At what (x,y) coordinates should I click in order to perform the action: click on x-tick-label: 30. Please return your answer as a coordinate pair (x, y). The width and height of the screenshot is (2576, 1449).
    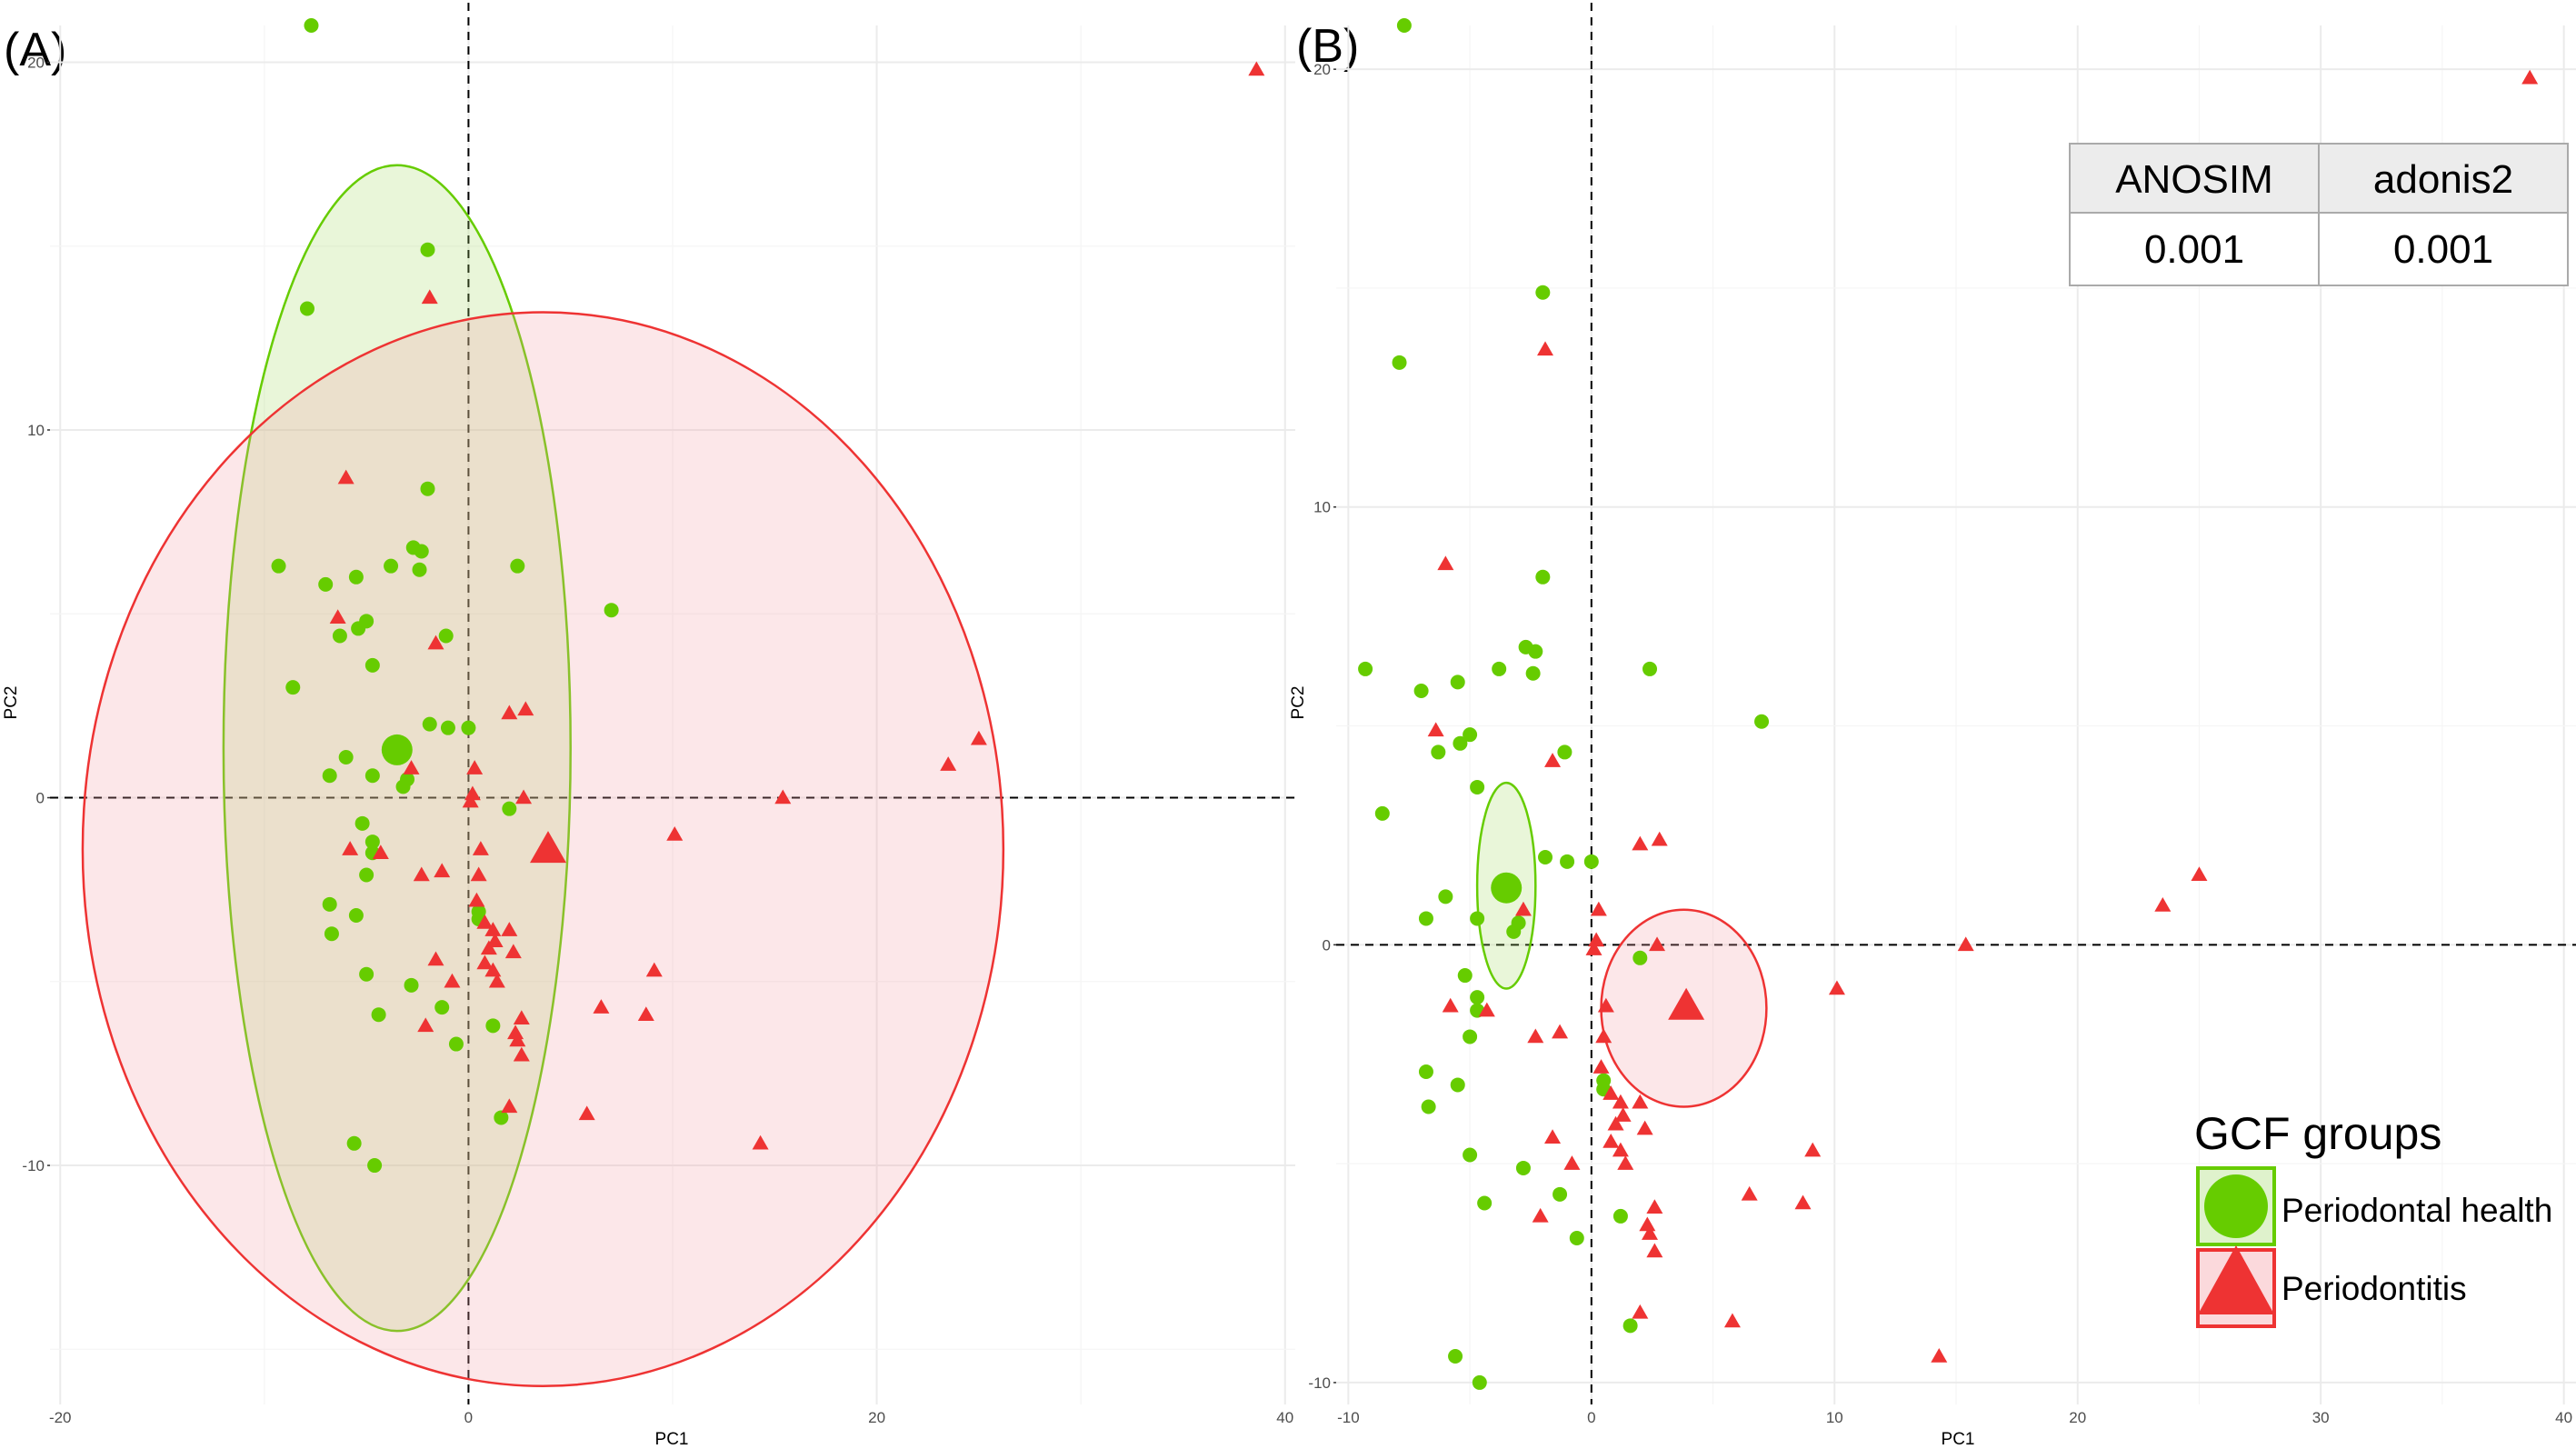
    Looking at the image, I should click on (2321, 1417).